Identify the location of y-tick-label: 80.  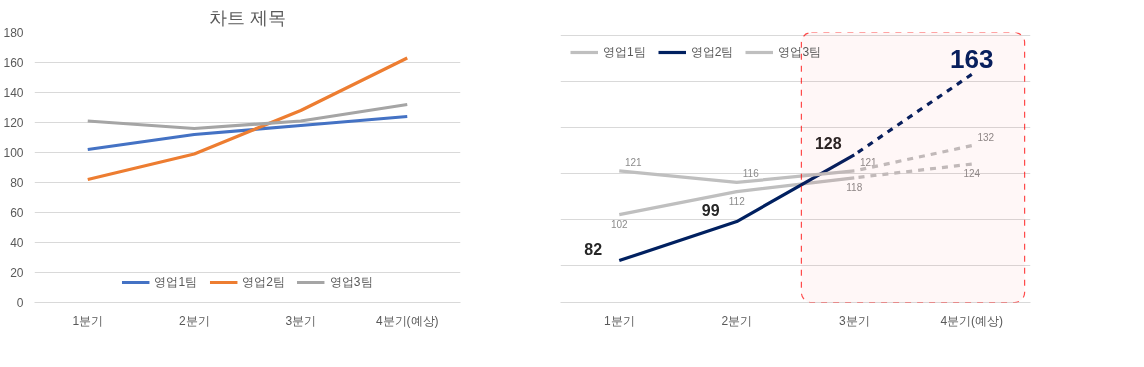
(17, 183).